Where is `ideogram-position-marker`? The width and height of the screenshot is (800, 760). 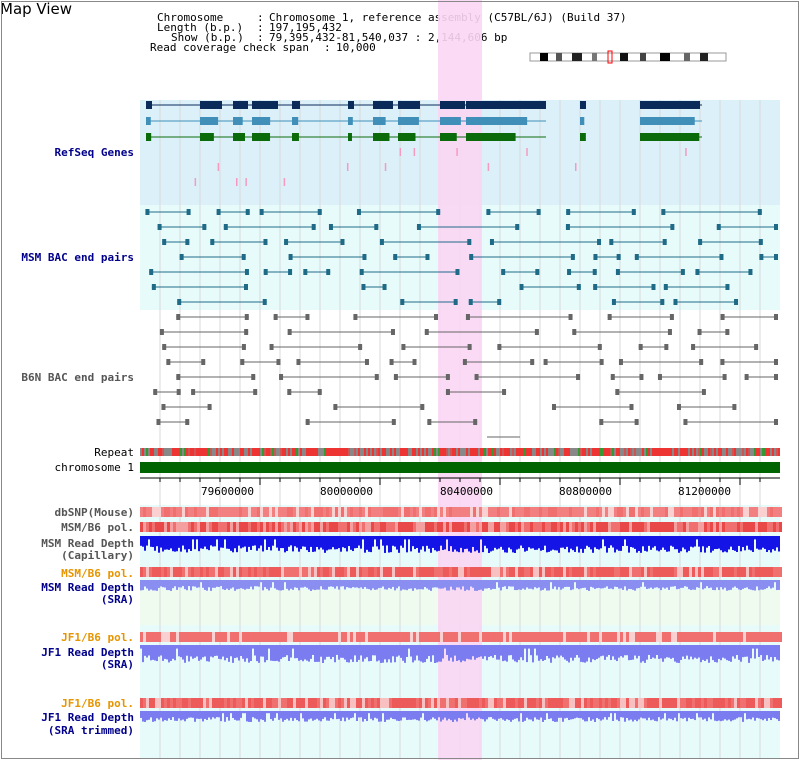
ideogram-position-marker is located at coordinates (610, 57).